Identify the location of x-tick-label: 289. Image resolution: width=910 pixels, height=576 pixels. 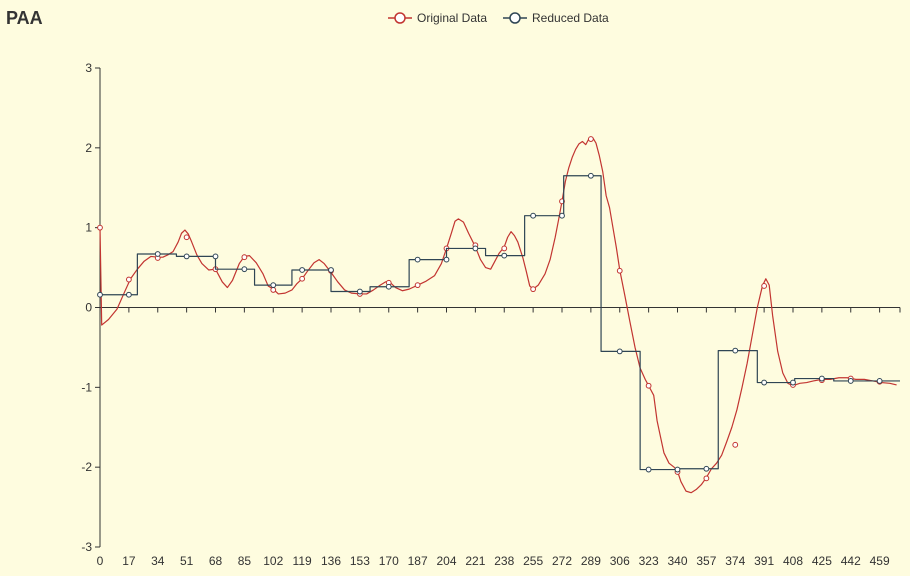
(591, 561).